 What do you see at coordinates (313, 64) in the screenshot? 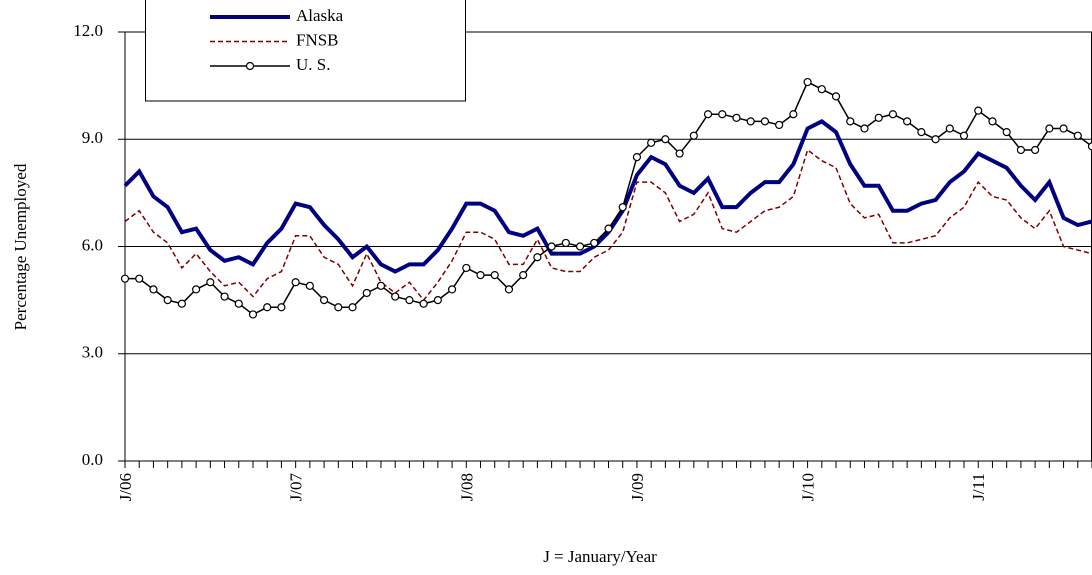
I see `legend-label: U. S.` at bounding box center [313, 64].